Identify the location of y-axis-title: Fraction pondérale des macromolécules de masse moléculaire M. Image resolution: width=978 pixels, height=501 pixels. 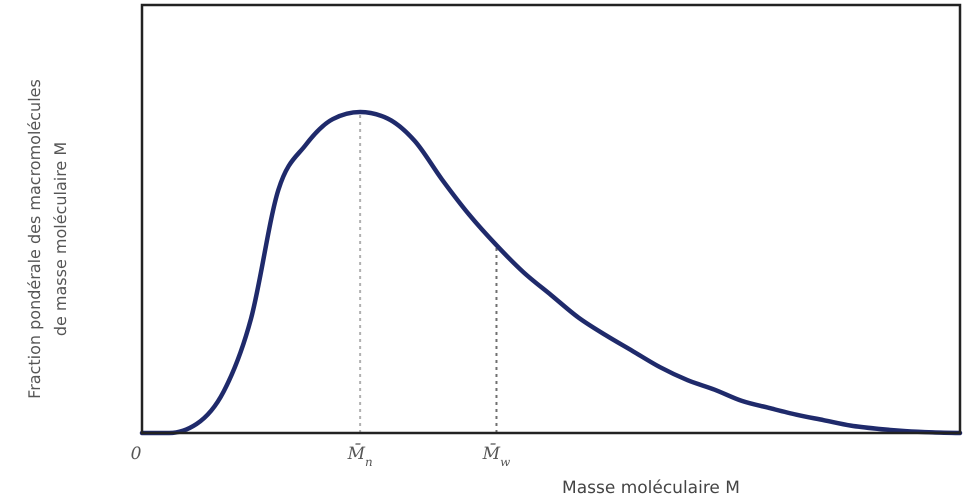
(47, 239).